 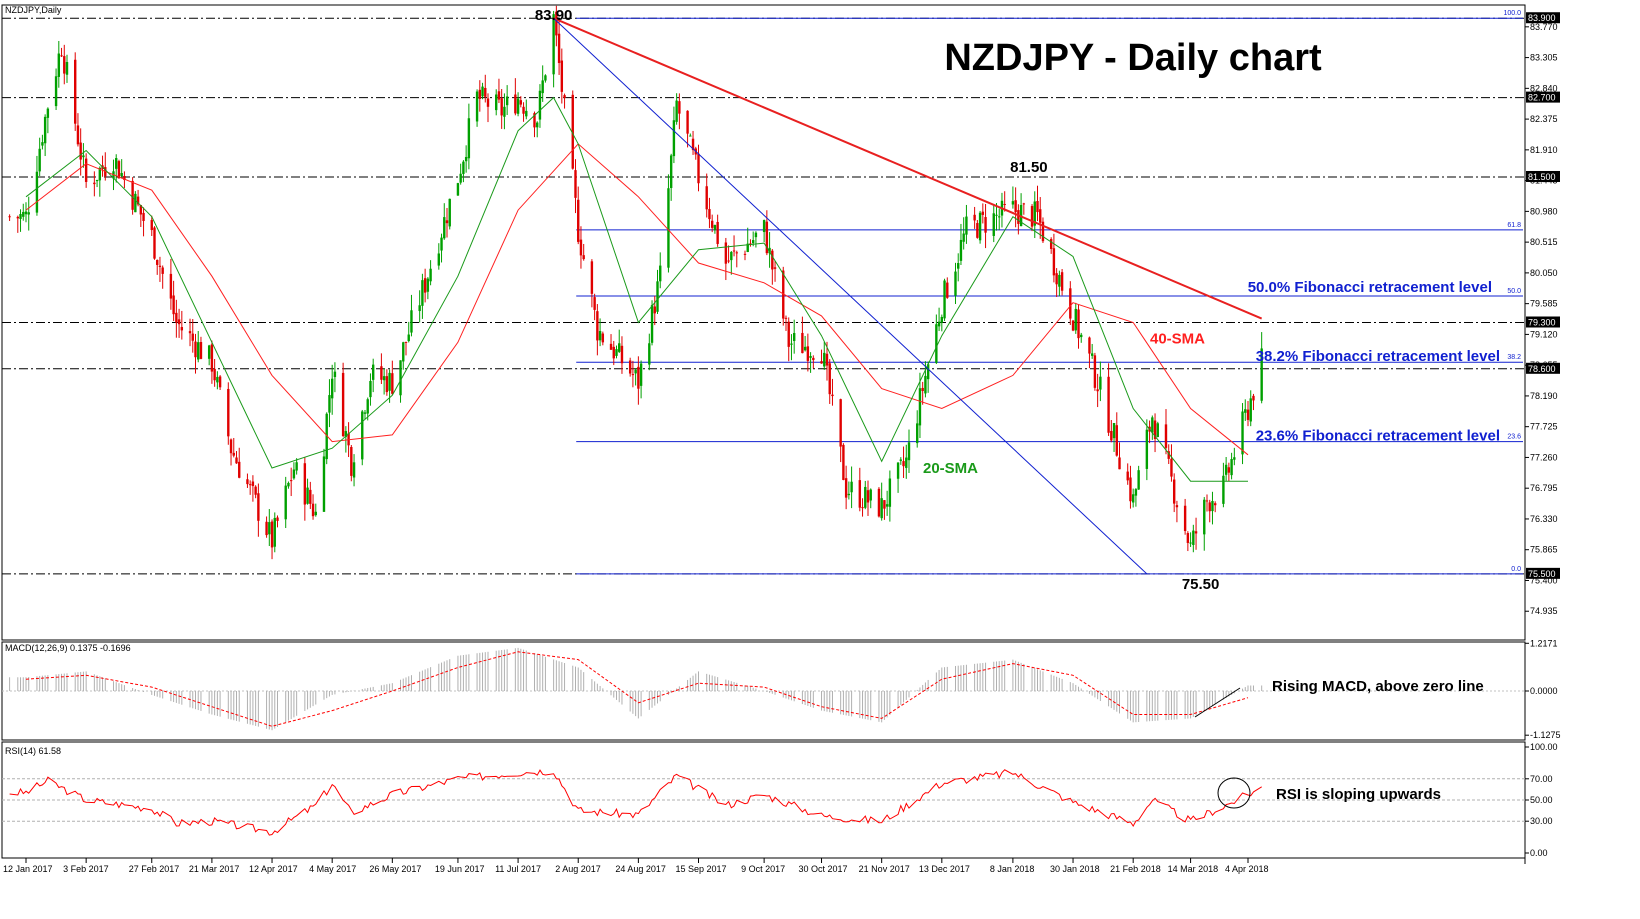 What do you see at coordinates (763, 869) in the screenshot?
I see `date-tick-label: 9 Oct 2017` at bounding box center [763, 869].